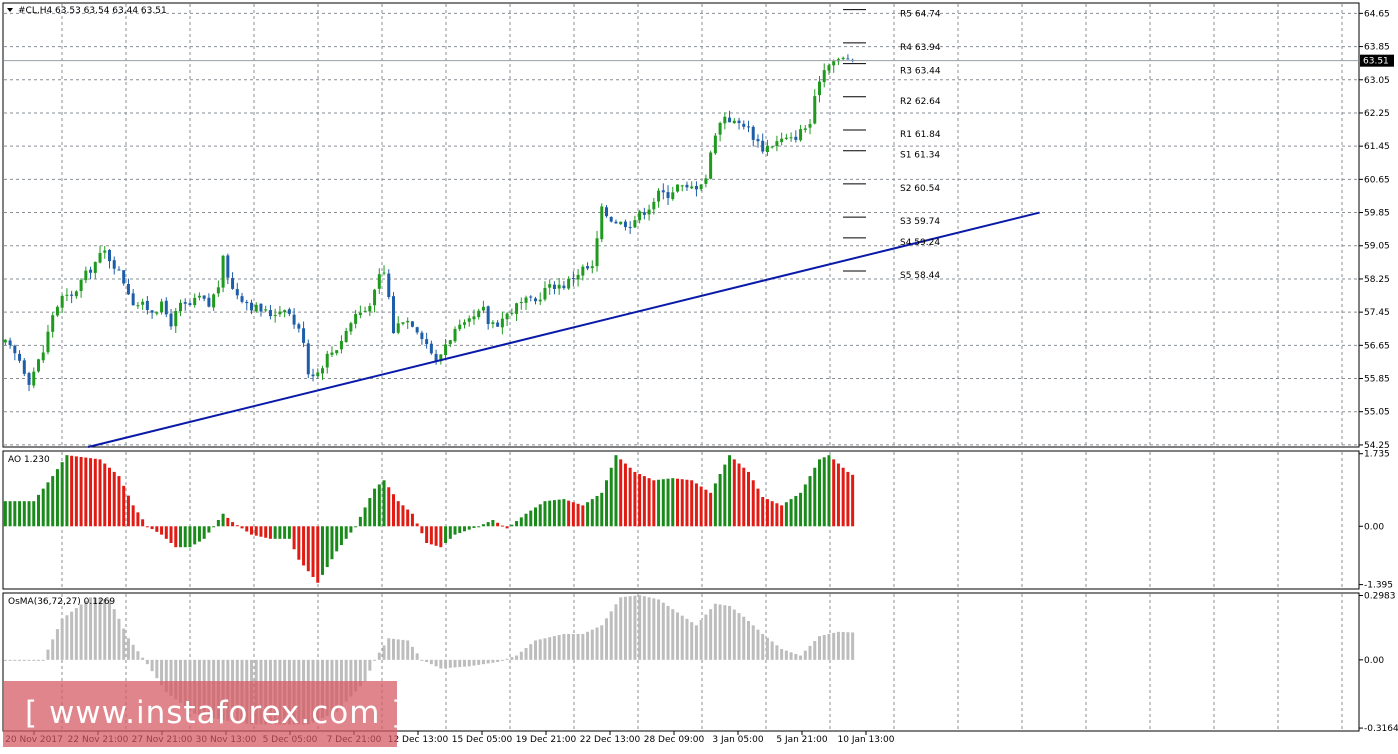  Describe the element at coordinates (1376, 62) in the screenshot. I see `current-price-label: 63.51` at that location.